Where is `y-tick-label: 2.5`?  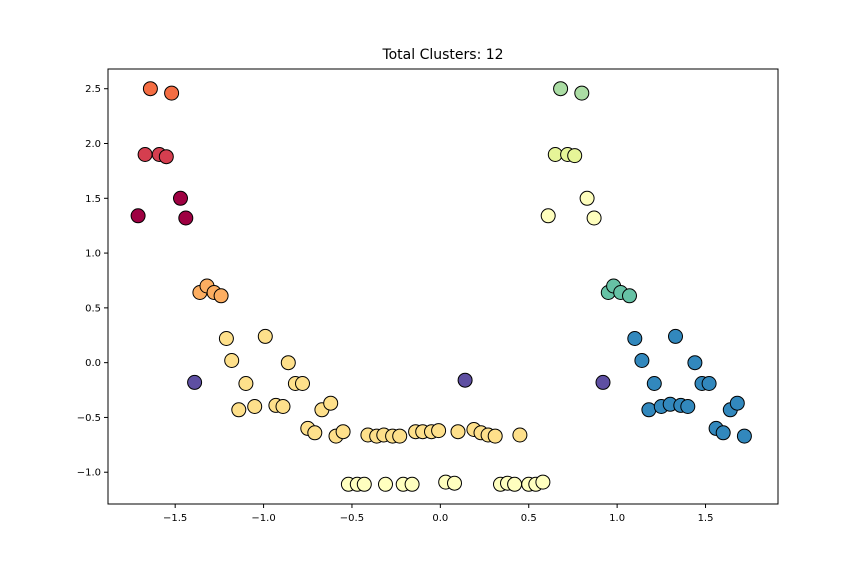 y-tick-label: 2.5 is located at coordinates (93, 89).